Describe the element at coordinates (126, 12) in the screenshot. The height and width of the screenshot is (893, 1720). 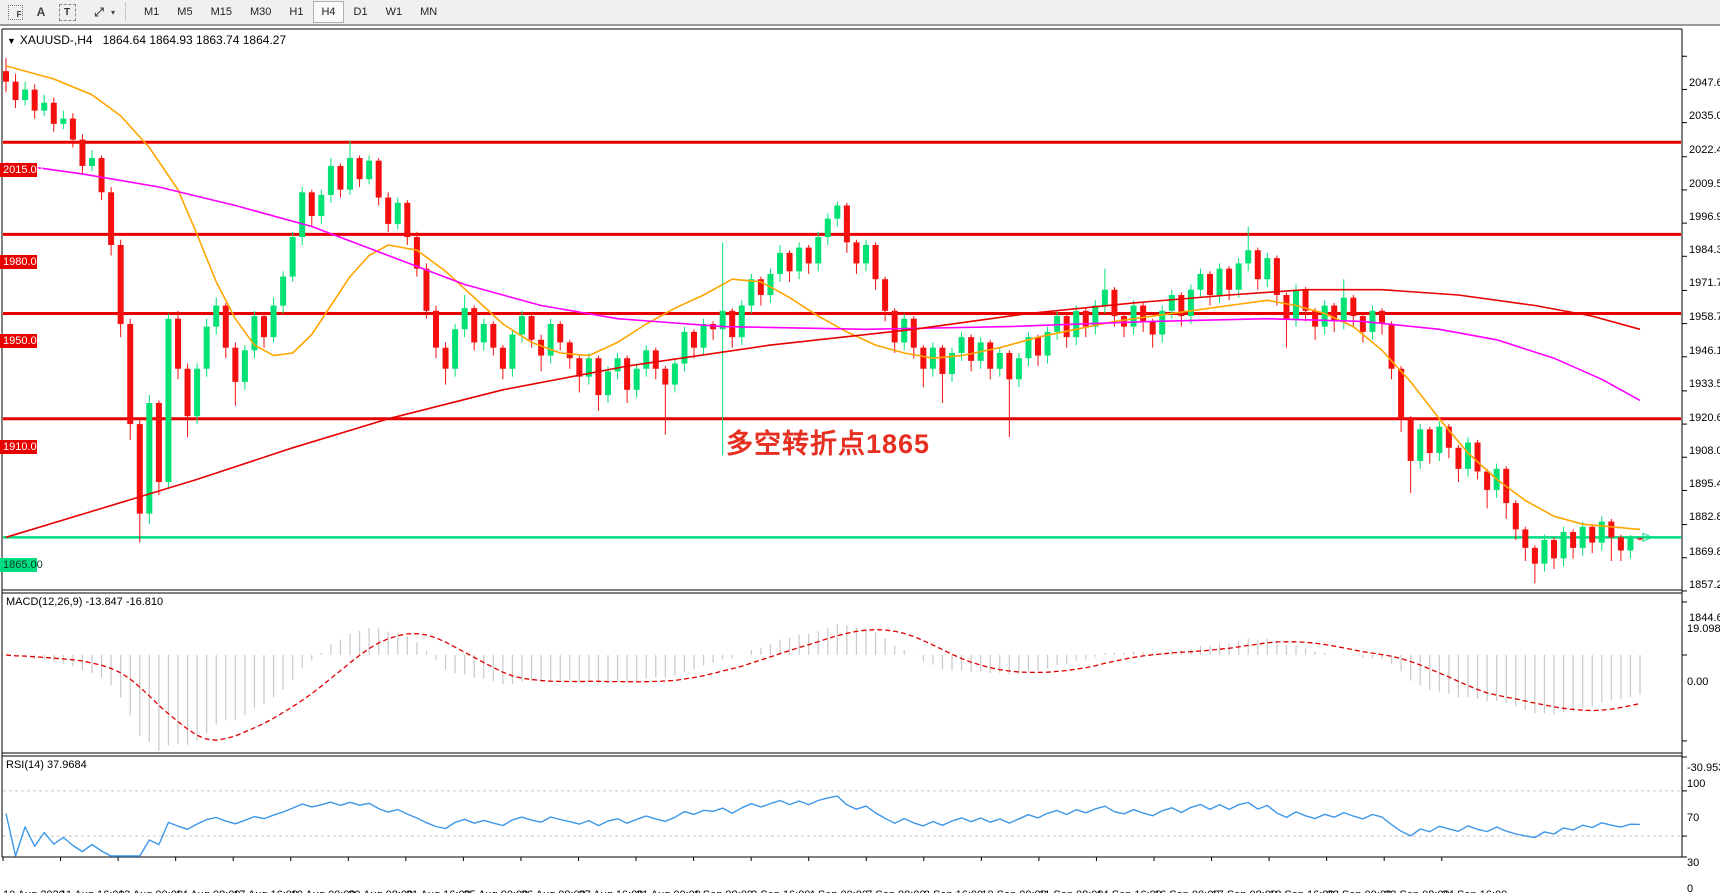
I see `toolbar-separator` at that location.